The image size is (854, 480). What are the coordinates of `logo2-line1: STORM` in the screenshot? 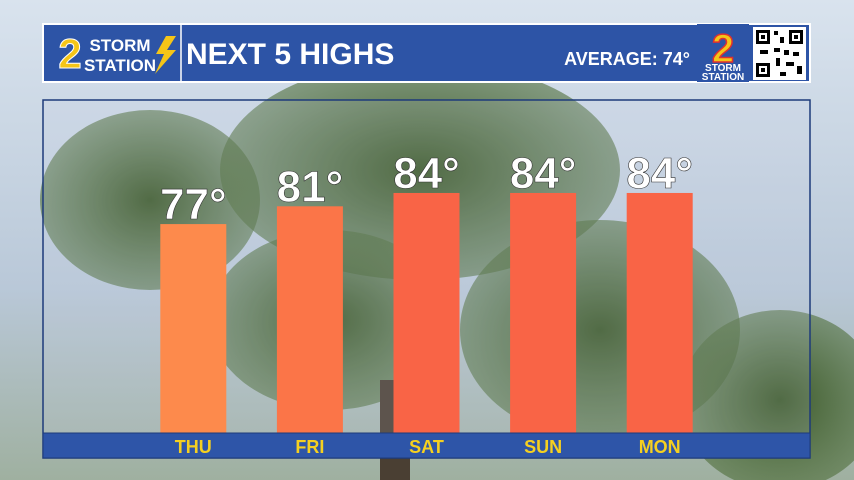 It's located at (723, 68).